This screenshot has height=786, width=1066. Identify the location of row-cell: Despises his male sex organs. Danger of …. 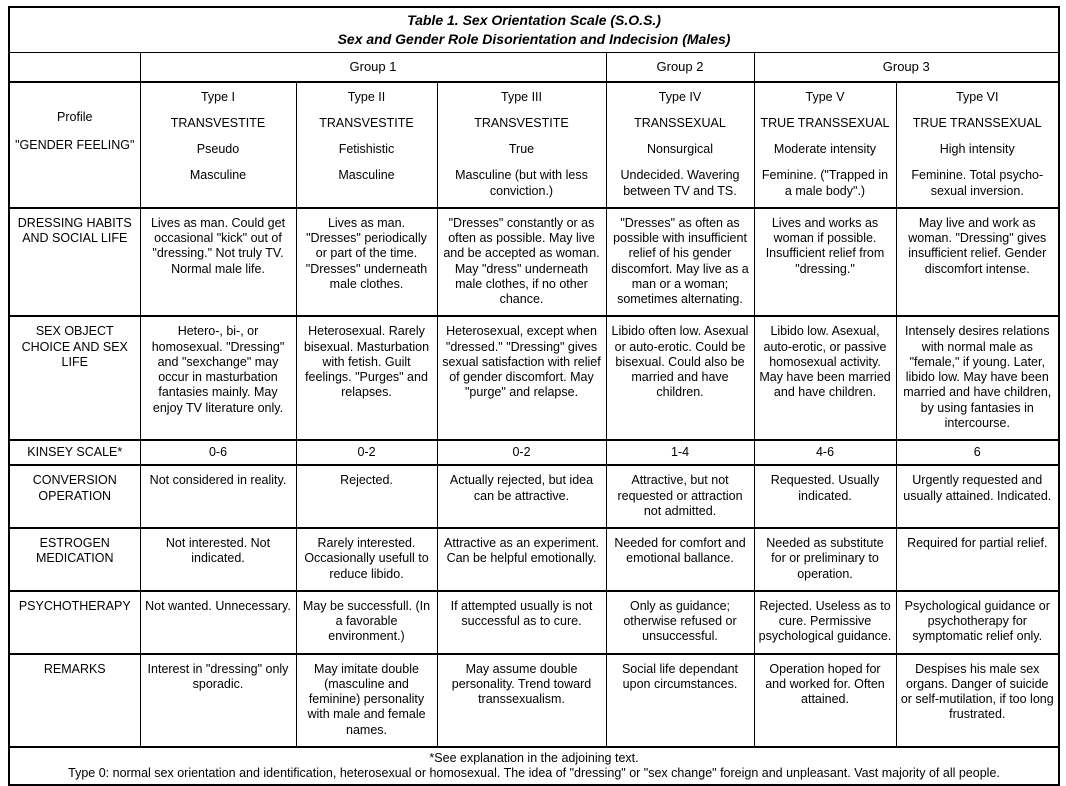
(977, 700).